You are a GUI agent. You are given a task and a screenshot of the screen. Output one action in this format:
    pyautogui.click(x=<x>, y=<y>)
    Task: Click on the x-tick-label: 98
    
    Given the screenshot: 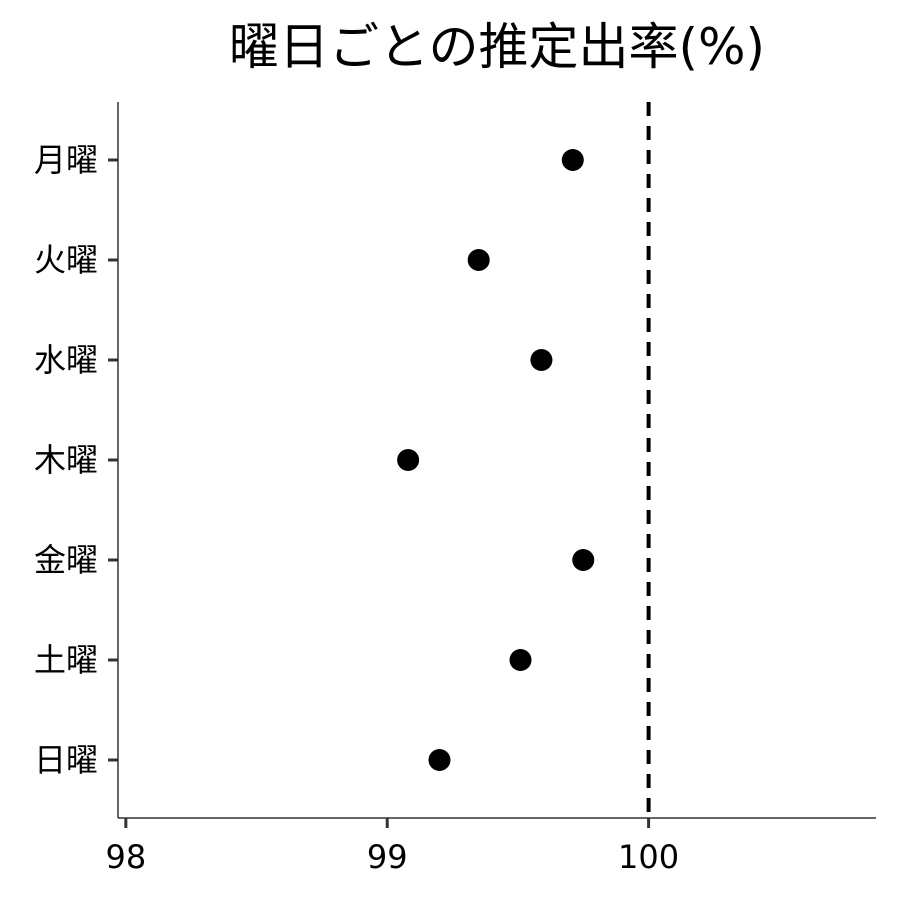 What is the action you would take?
    pyautogui.click(x=125, y=857)
    